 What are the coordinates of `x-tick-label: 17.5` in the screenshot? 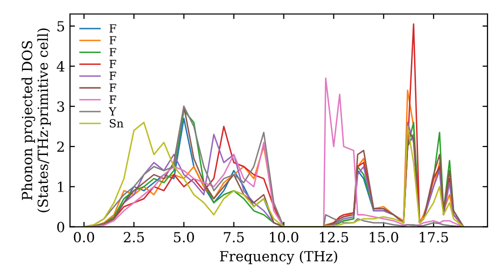 It's located at (434, 237).